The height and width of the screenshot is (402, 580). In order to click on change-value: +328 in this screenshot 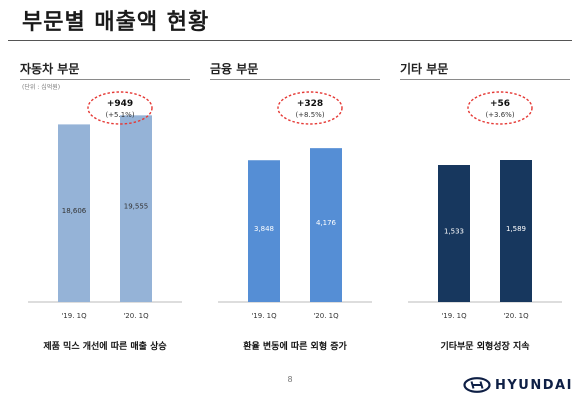, I will do `click(310, 104)`.